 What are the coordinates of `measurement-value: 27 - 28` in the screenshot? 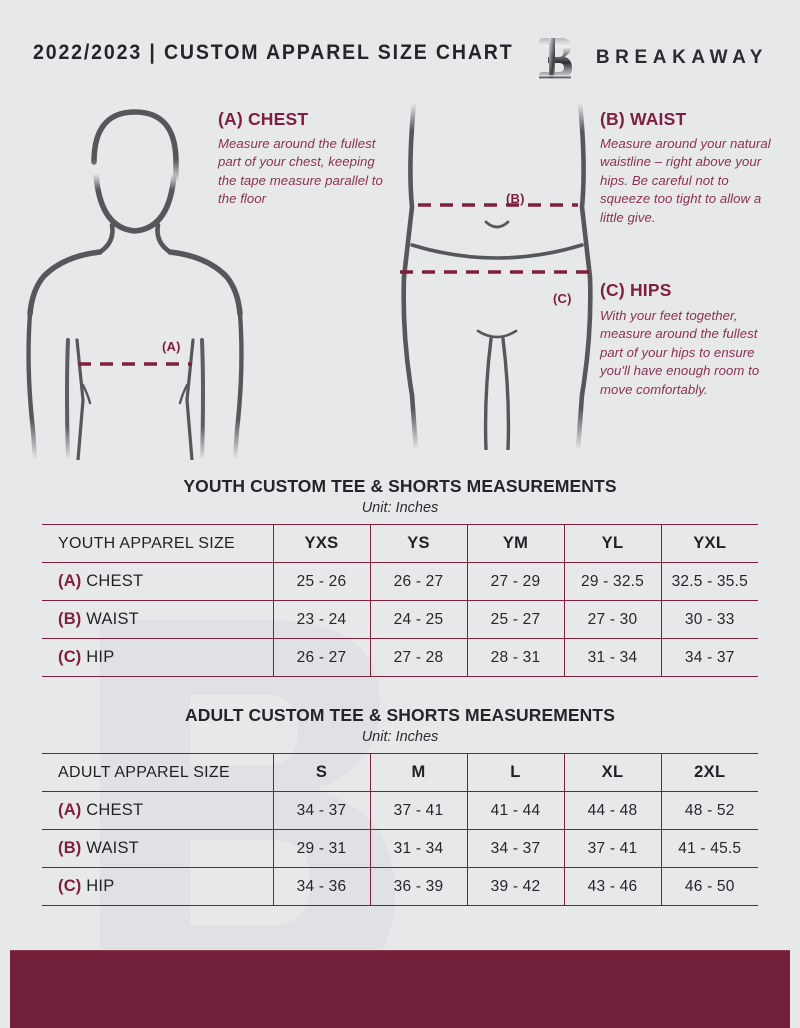 It's located at (418, 657).